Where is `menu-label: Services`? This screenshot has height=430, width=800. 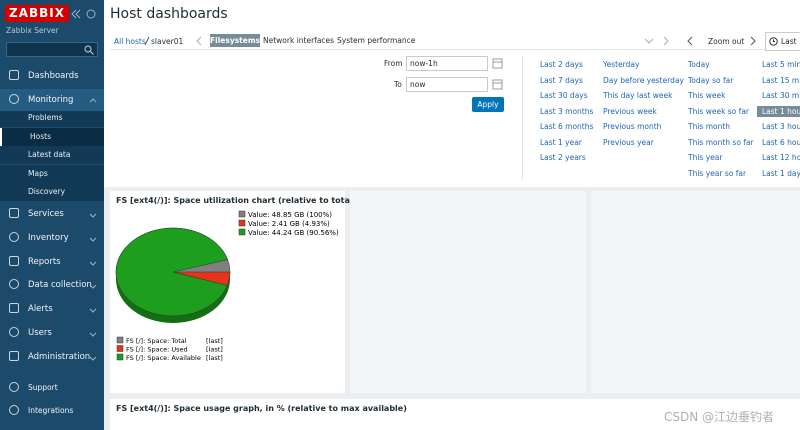 menu-label: Services is located at coordinates (46, 214).